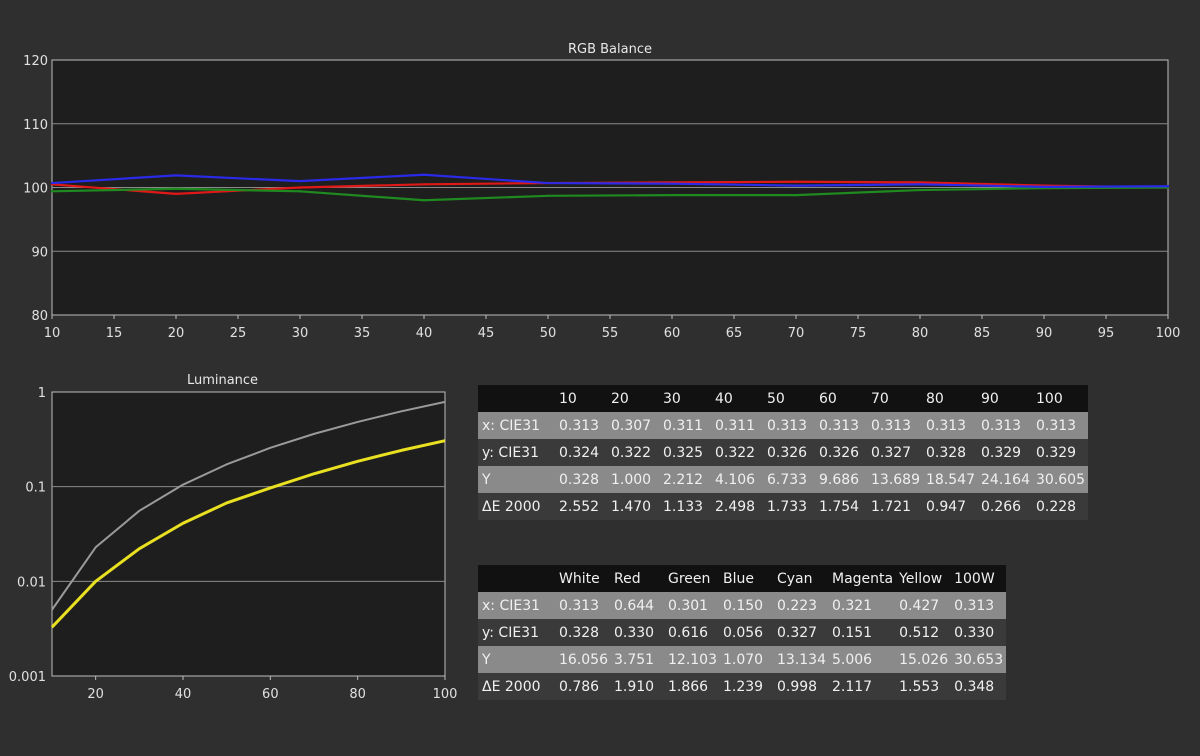 This screenshot has height=756, width=1200. I want to click on table-column-header: 30, so click(672, 398).